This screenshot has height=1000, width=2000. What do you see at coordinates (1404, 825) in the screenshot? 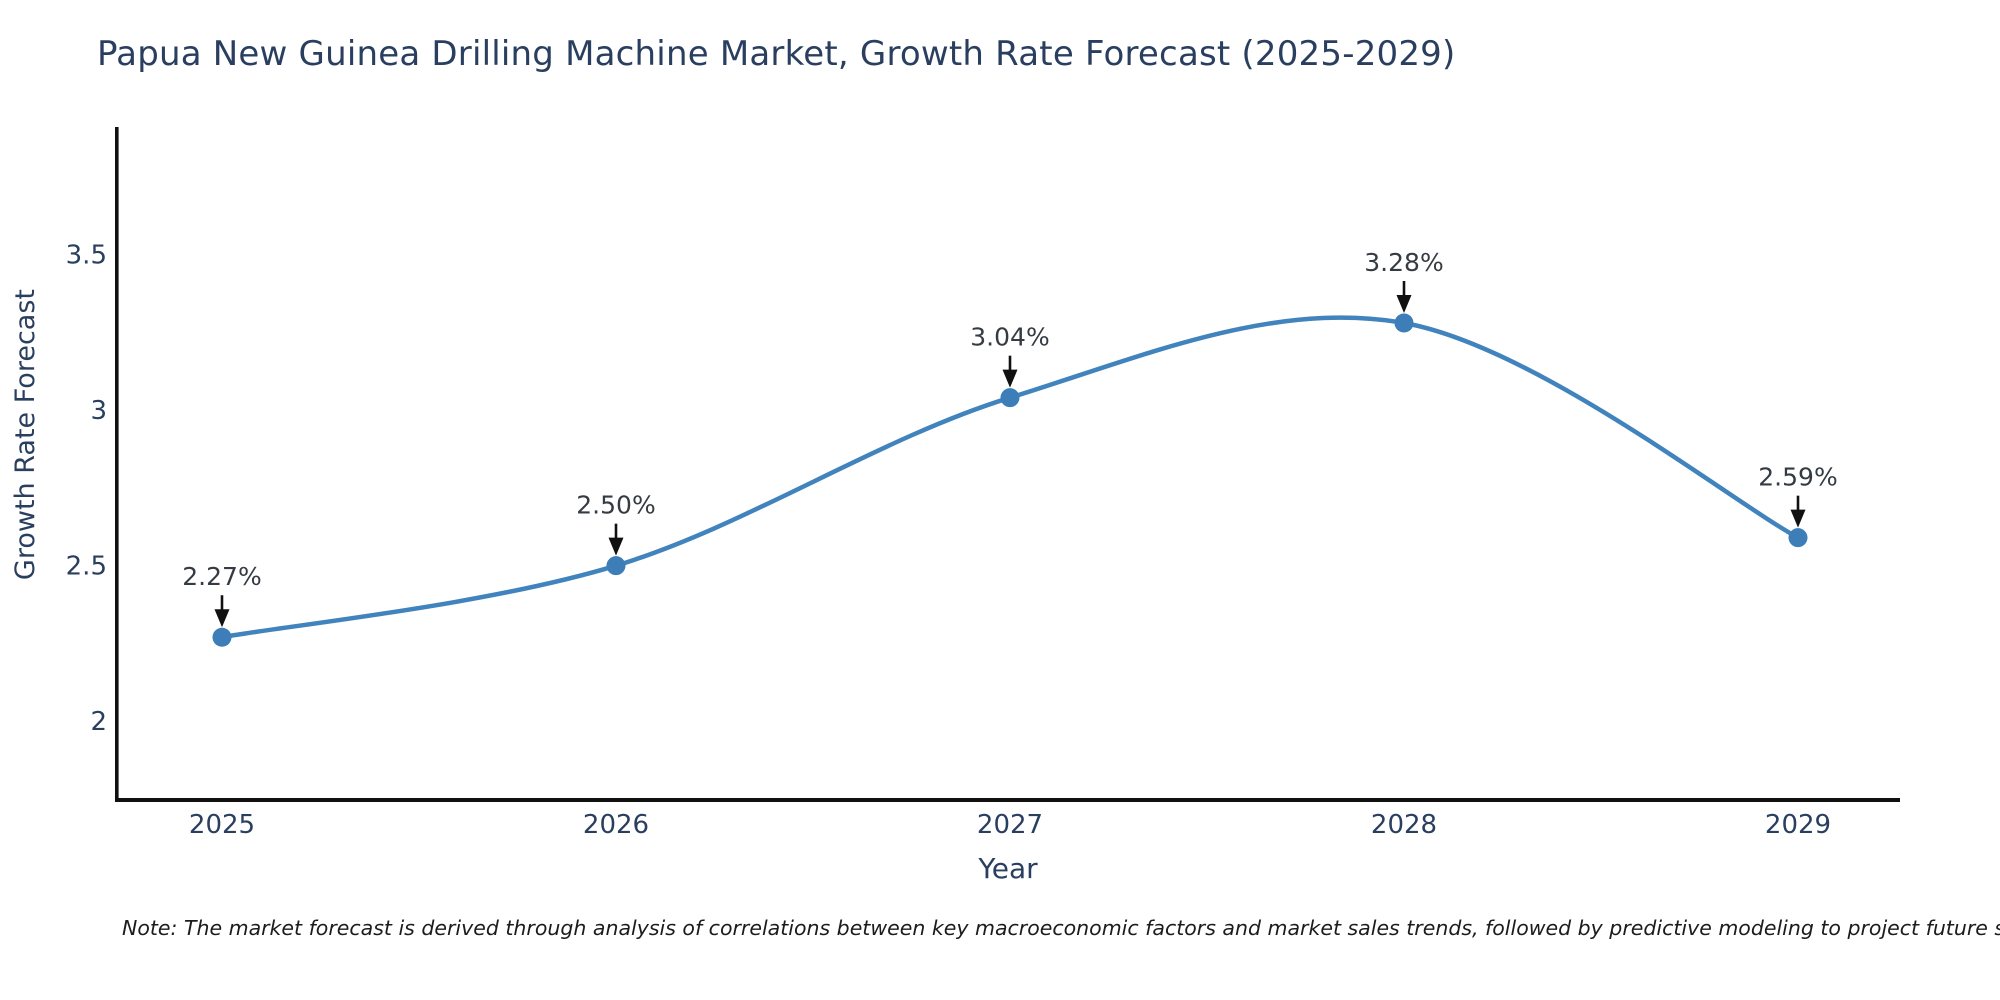
I see `x-tick-label-2028: 2028` at bounding box center [1404, 825].